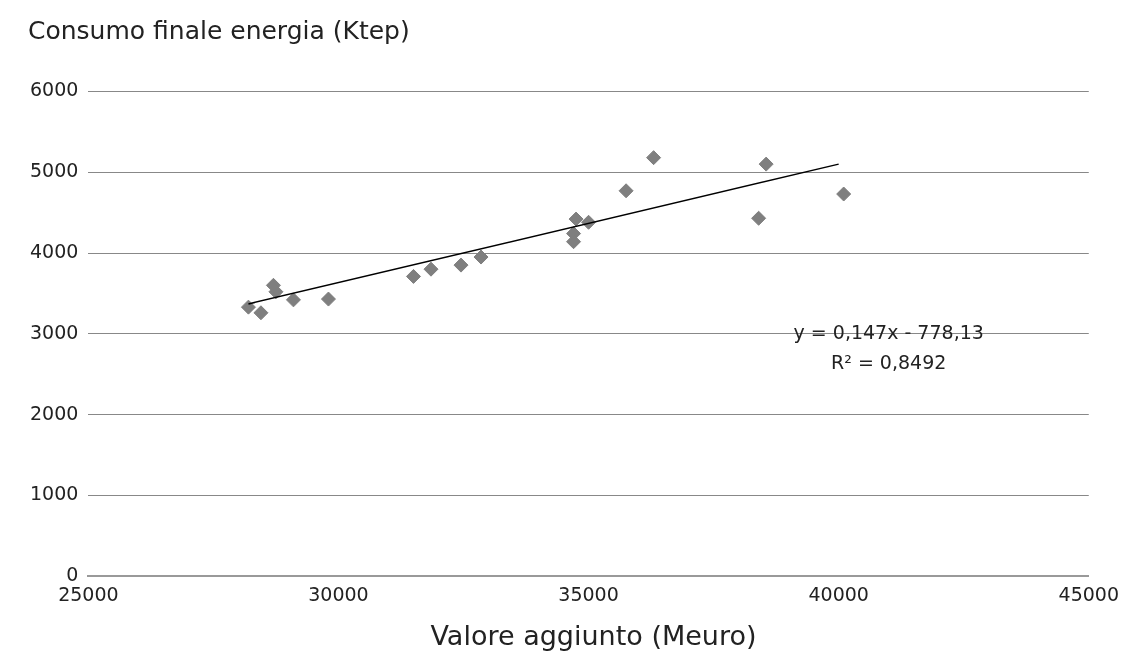 The height and width of the screenshot is (662, 1127). What do you see at coordinates (54, 331) in the screenshot?
I see `y-tick-label: 3000` at bounding box center [54, 331].